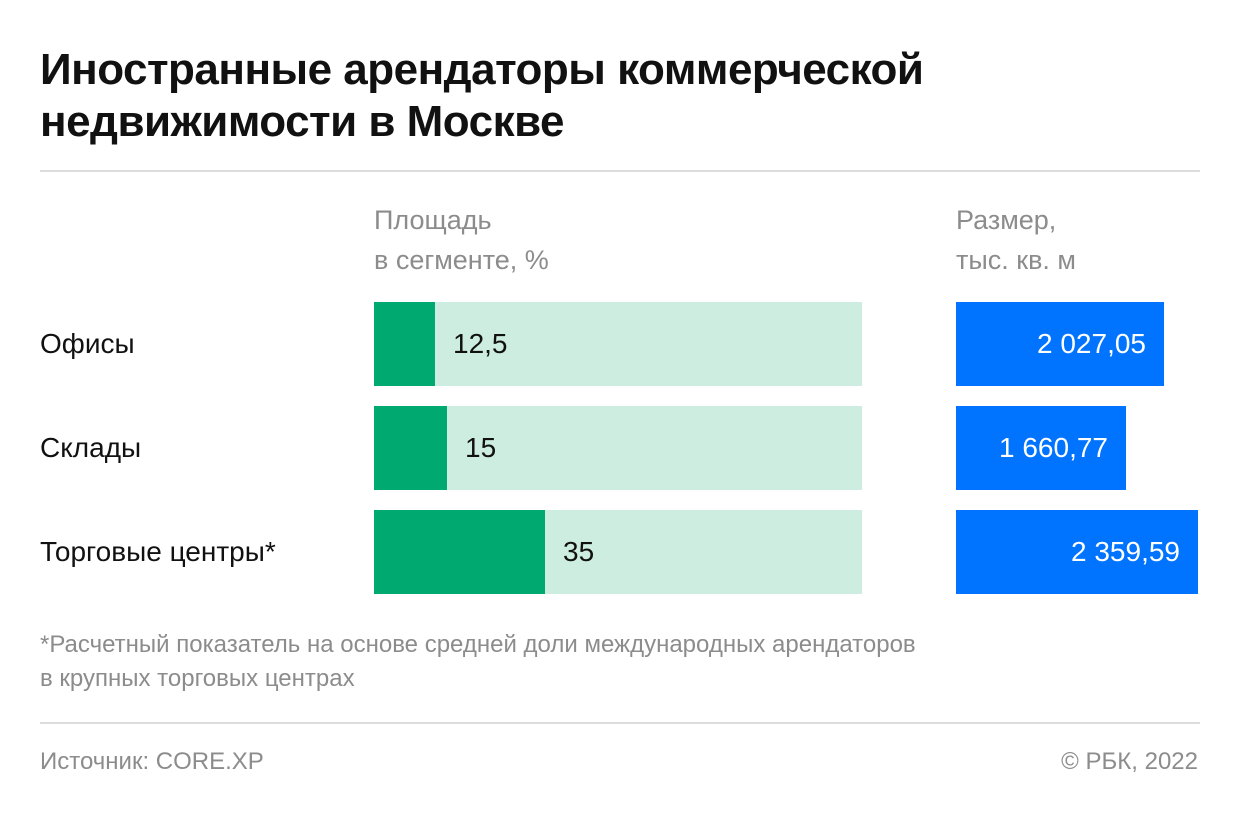 Image resolution: width=1240 pixels, height=820 pixels. Describe the element at coordinates (461, 260) in the screenshot. I see `share-column-header-line-2: в сегменте, %` at that location.